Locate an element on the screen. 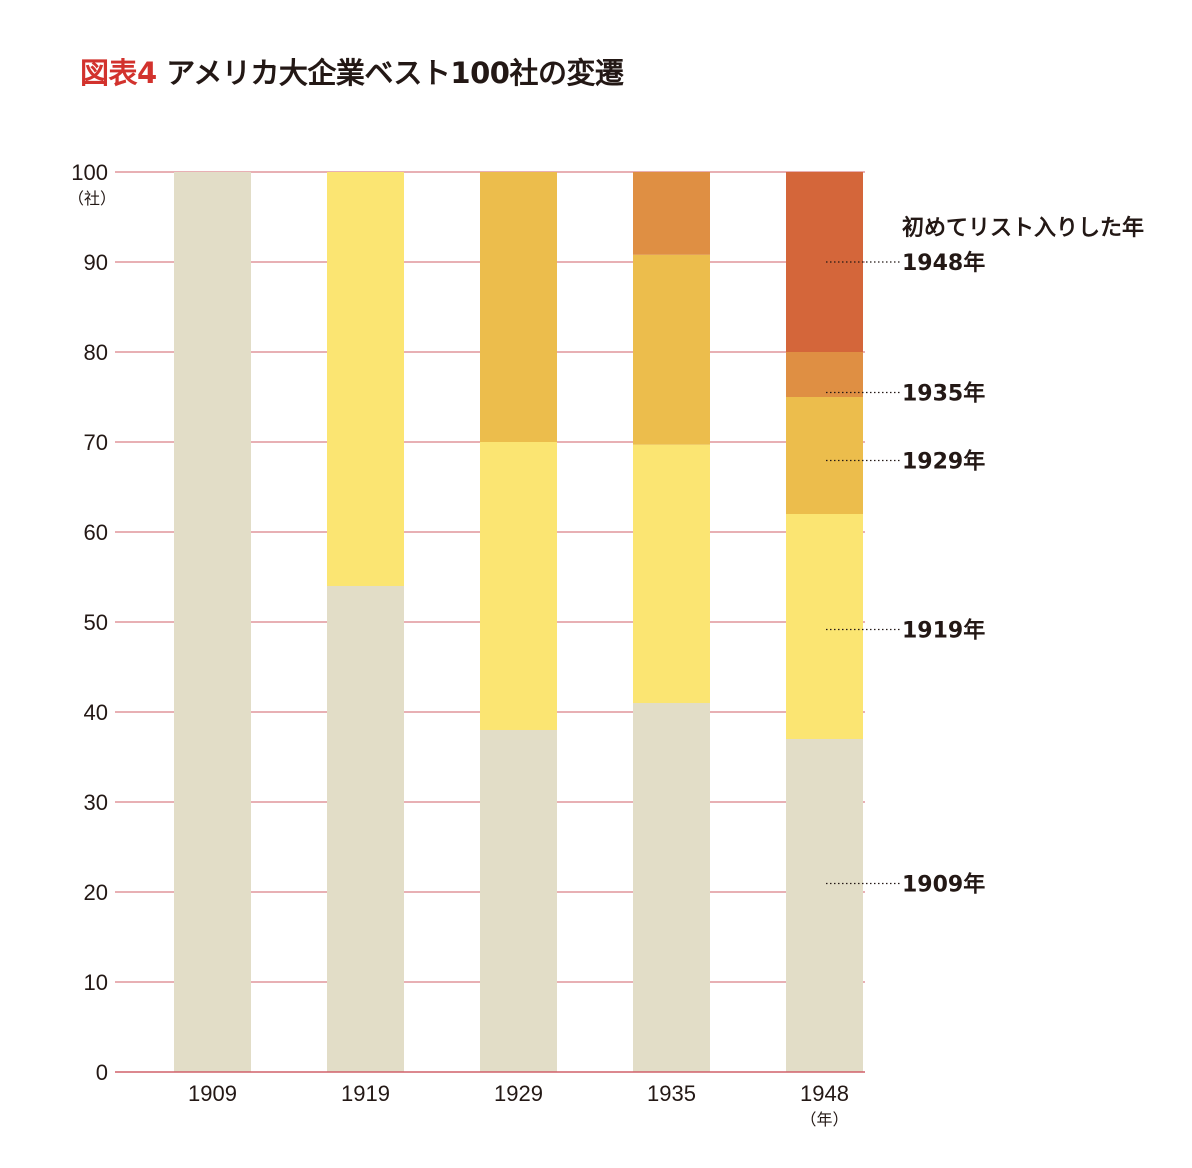  x-tick-label: 1935 is located at coordinates (671, 1093).